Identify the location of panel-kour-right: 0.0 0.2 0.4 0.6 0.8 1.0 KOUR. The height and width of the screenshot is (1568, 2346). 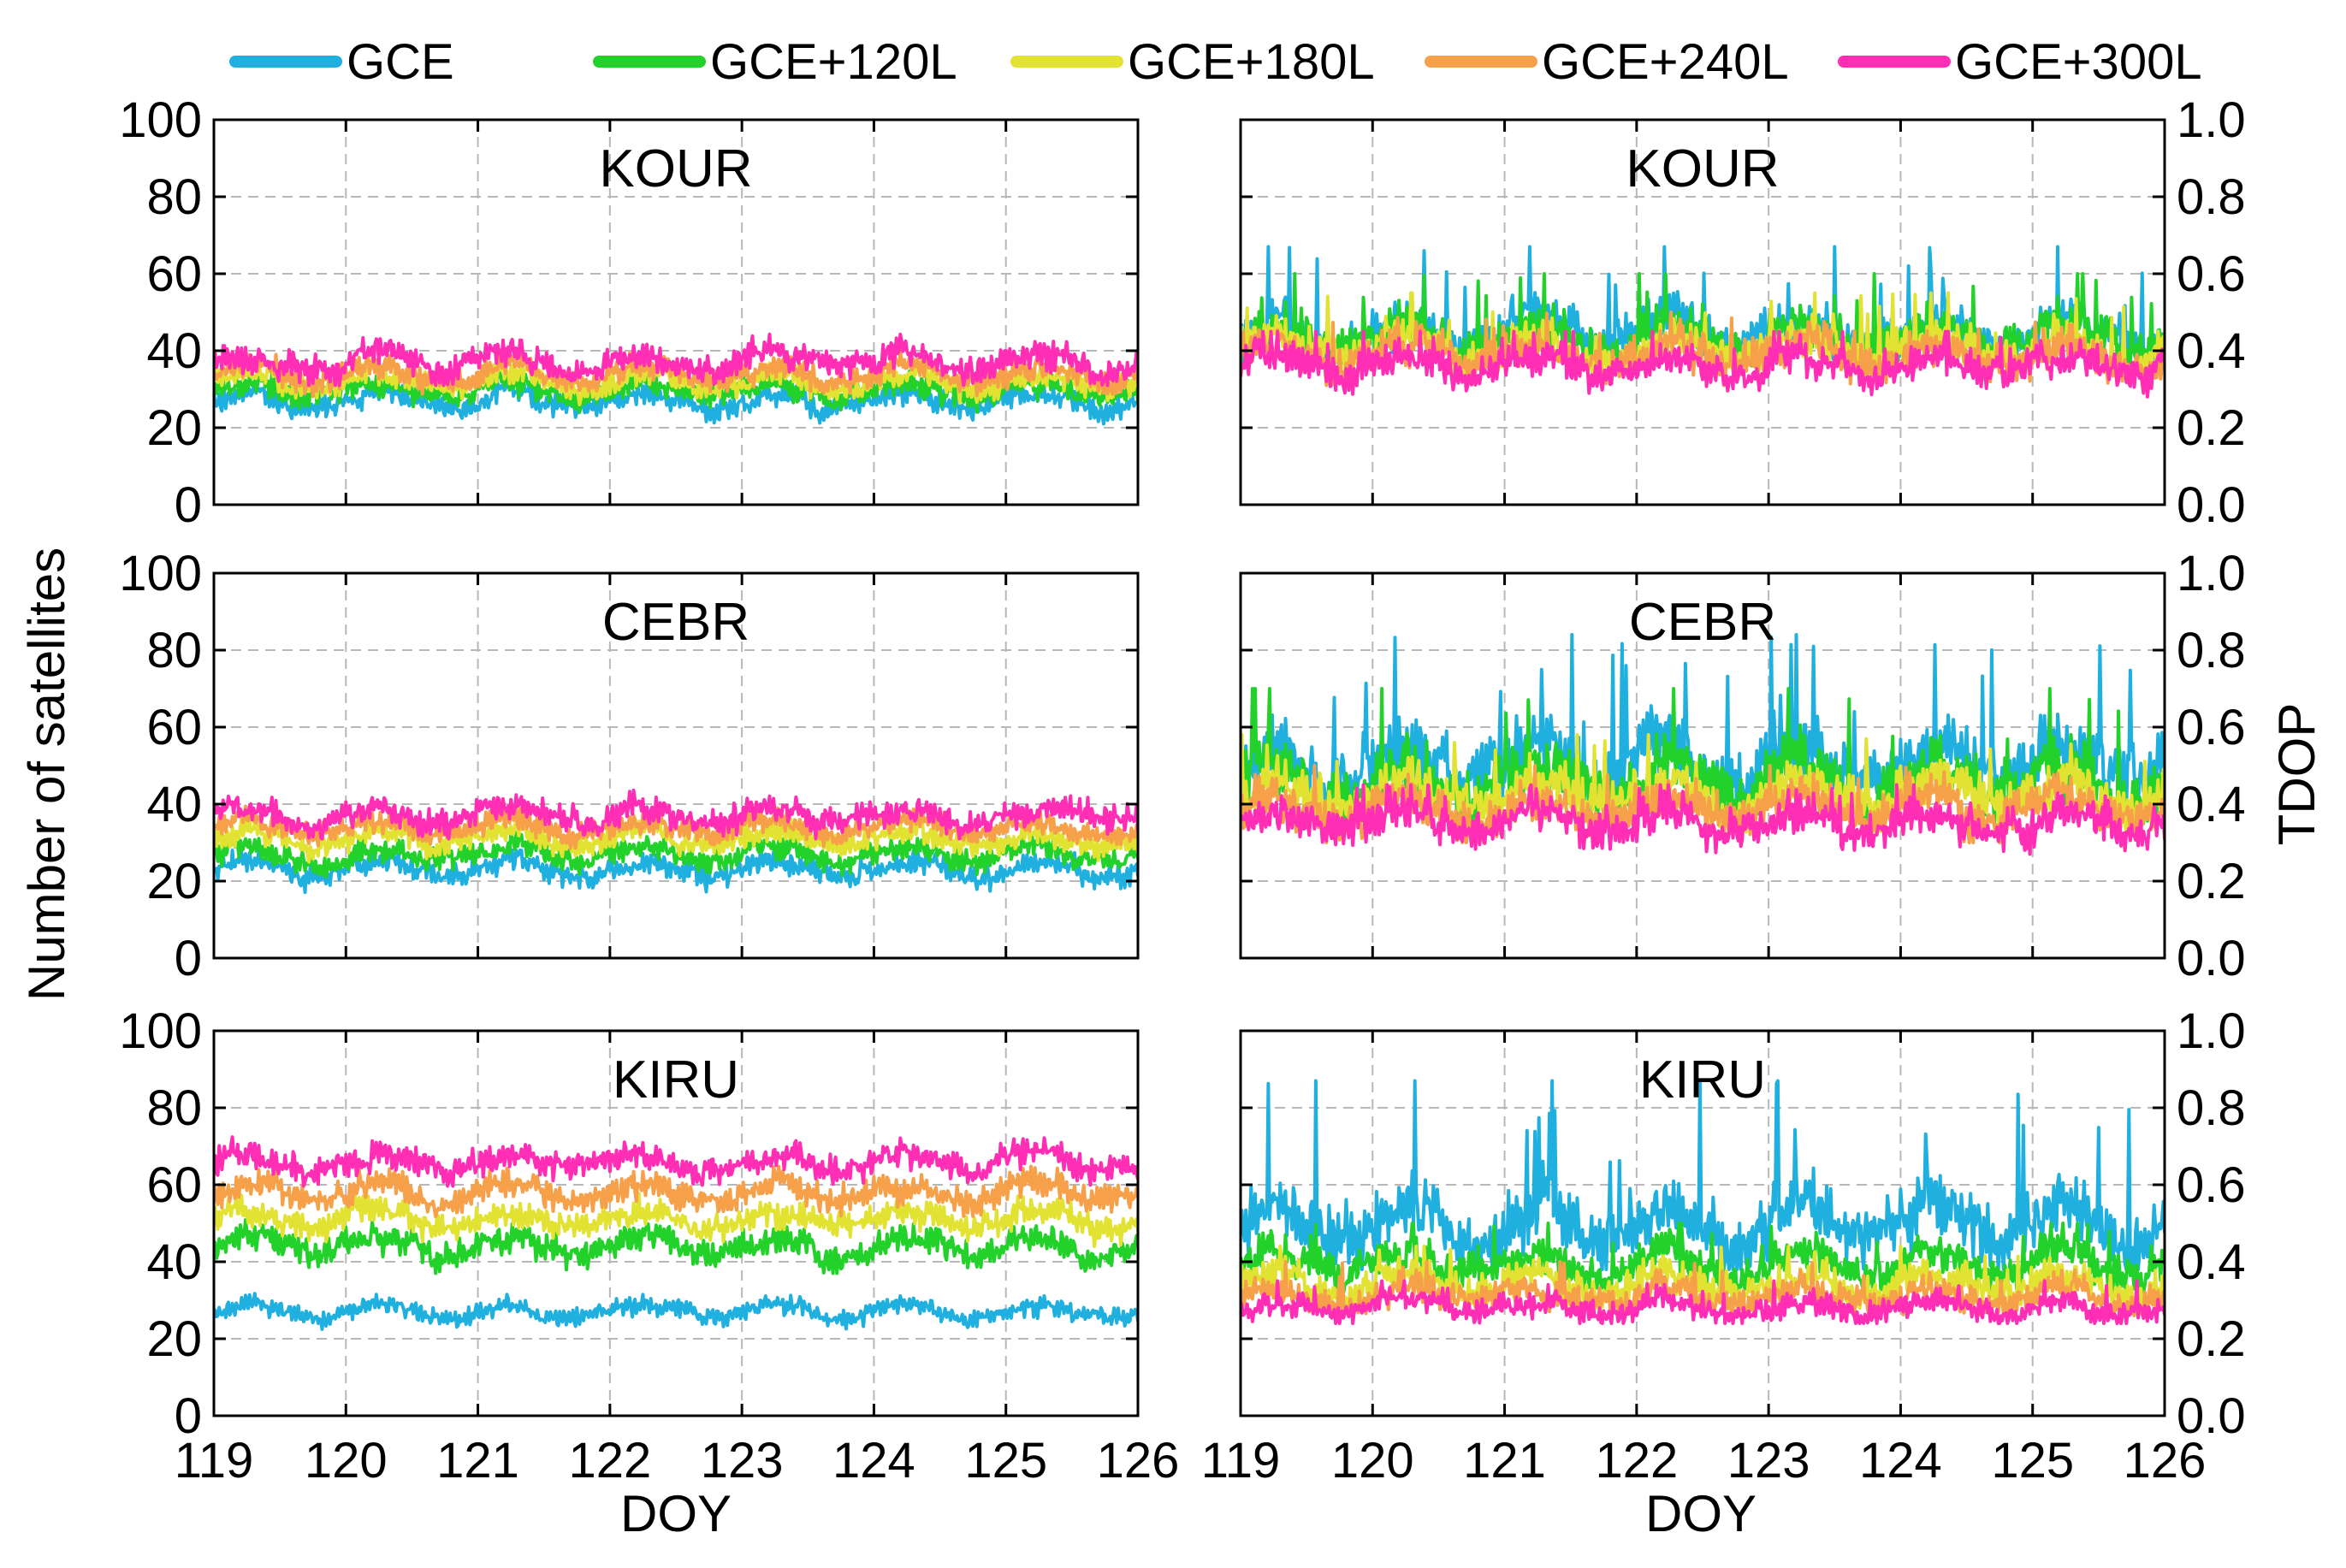
(1742, 312).